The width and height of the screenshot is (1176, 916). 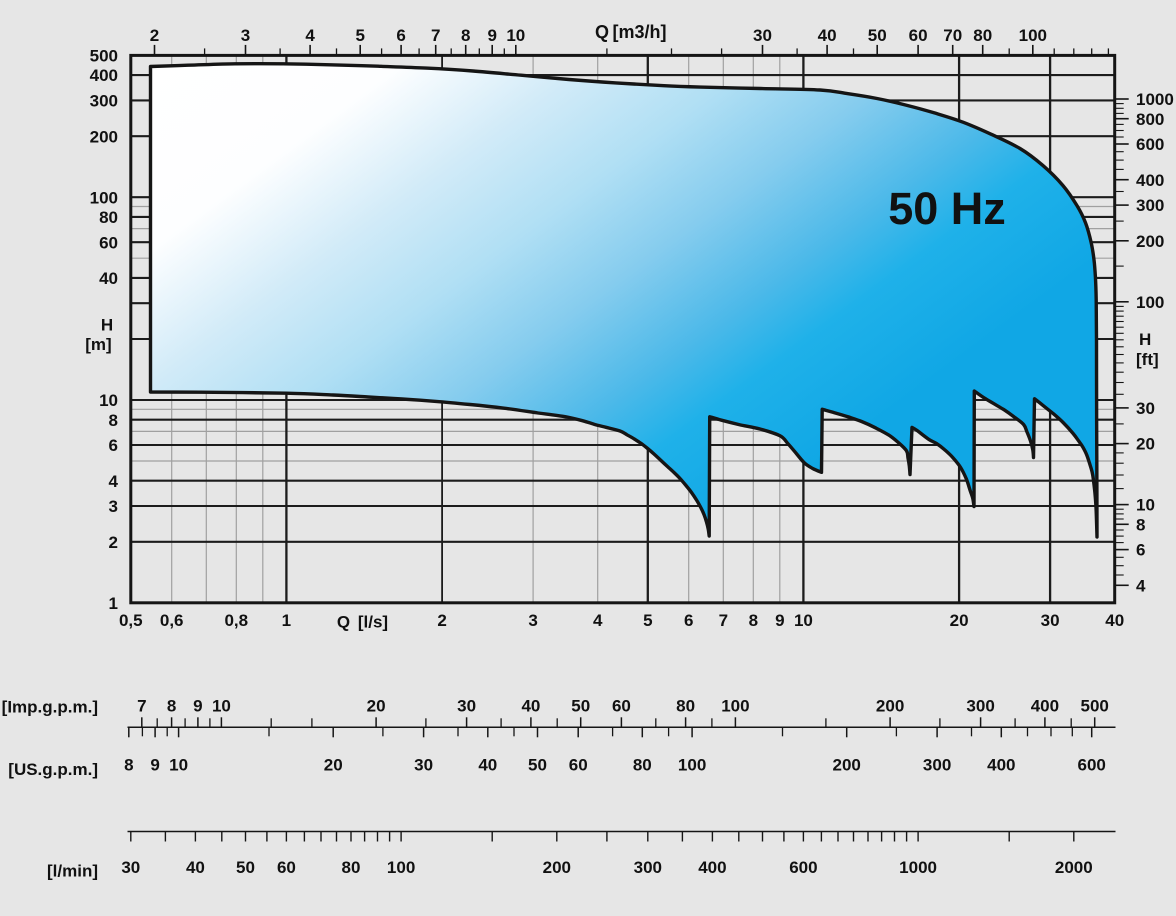 I want to click on svg-text: [m], so click(x=98, y=344).